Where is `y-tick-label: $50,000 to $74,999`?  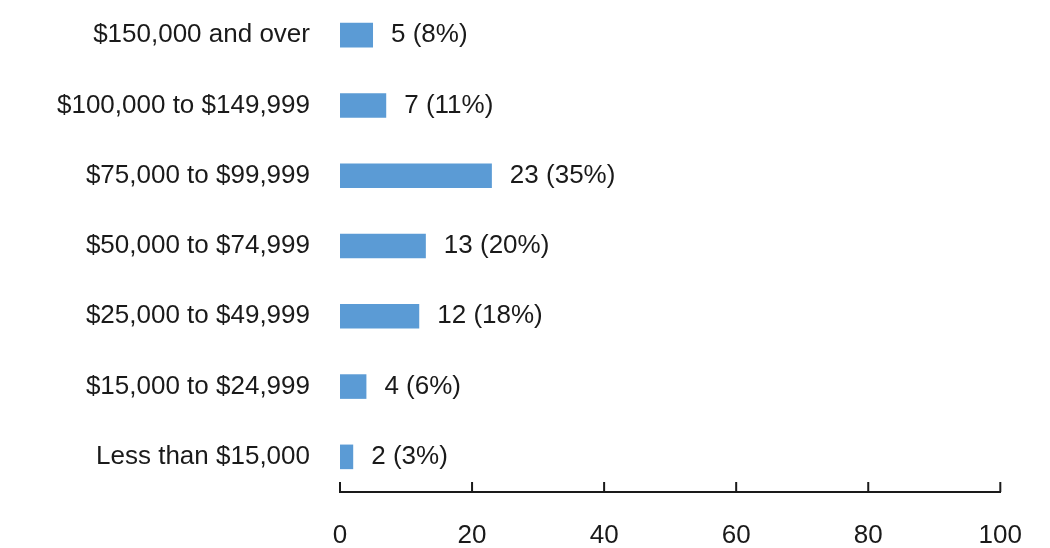 y-tick-label: $50,000 to $74,999 is located at coordinates (197, 244).